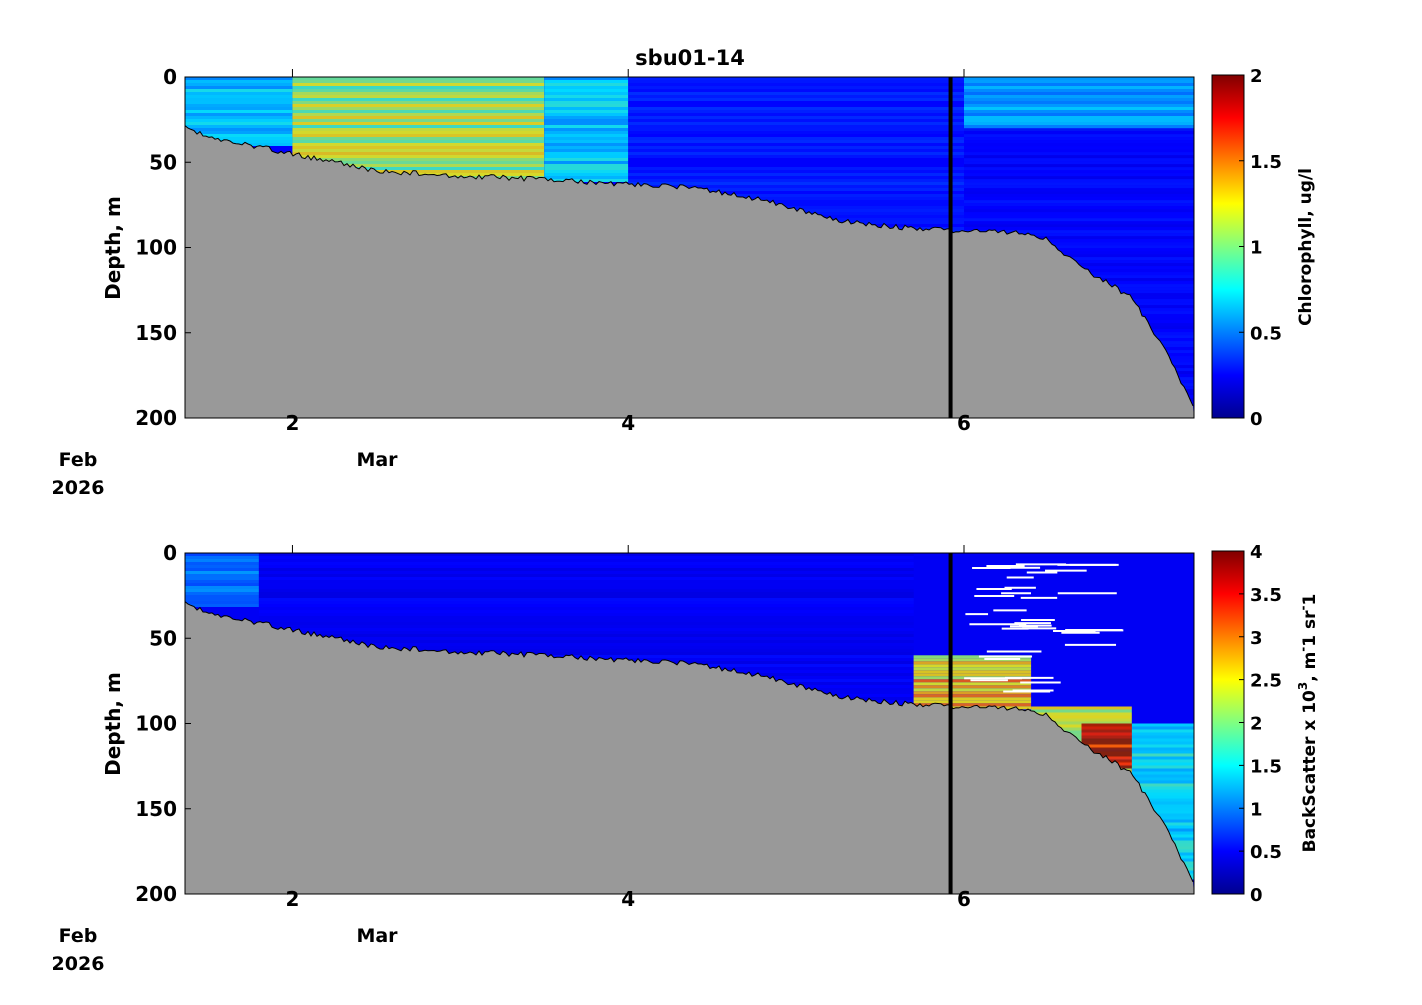 The height and width of the screenshot is (1005, 1422). I want to click on figure-title: sbu01-14, so click(690, 58).